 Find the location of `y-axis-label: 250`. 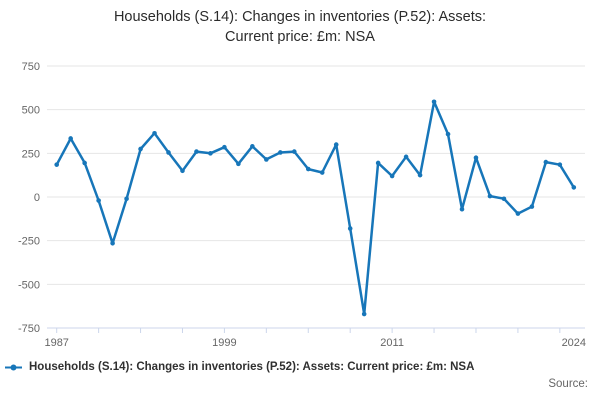

y-axis-label: 250 is located at coordinates (31, 154).